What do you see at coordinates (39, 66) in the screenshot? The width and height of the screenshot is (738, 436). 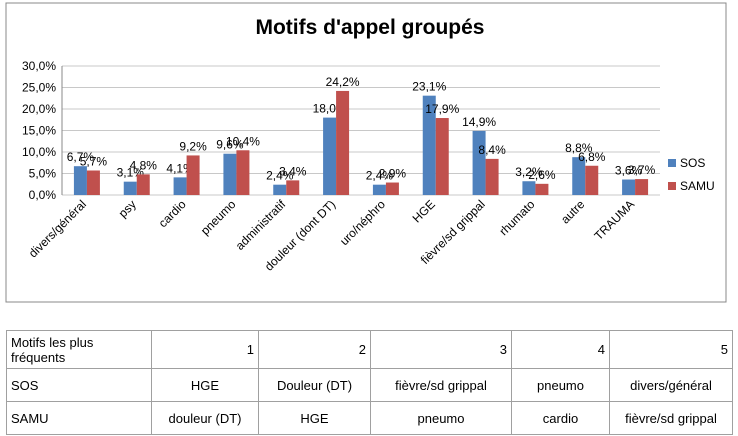 I see `y-tick-label: 30,0%` at bounding box center [39, 66].